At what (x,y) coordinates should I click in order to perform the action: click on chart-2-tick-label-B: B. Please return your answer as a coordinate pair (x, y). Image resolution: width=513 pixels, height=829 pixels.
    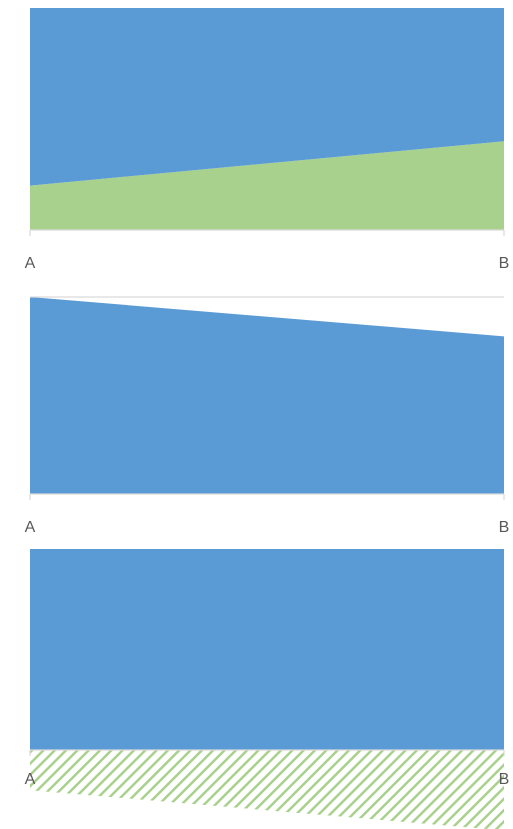
    Looking at the image, I should click on (504, 527).